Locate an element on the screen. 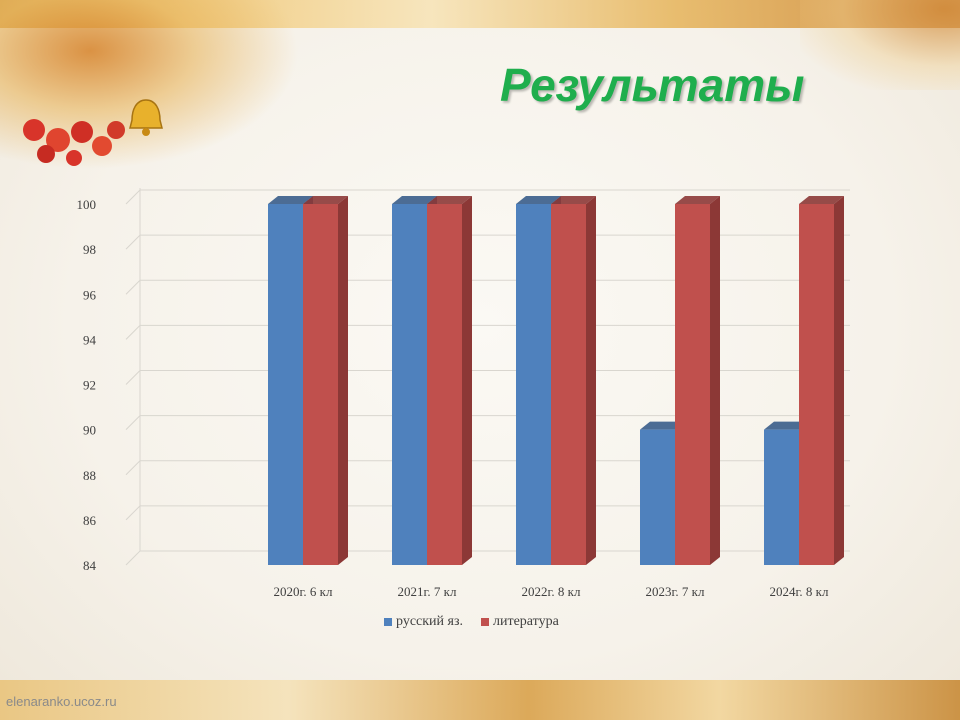  autumn-leaves-corner is located at coordinates (880, 45).